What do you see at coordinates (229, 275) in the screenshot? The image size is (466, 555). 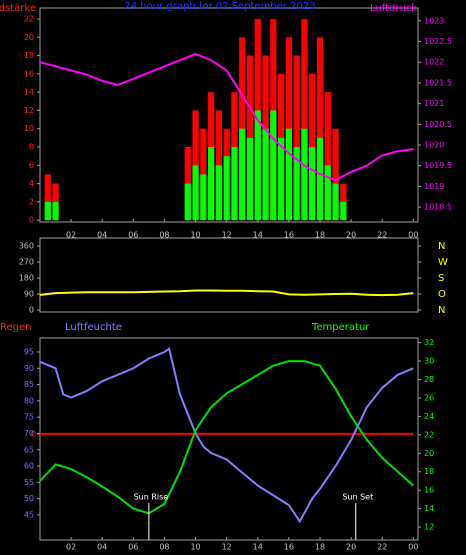 I see `frame` at bounding box center [229, 275].